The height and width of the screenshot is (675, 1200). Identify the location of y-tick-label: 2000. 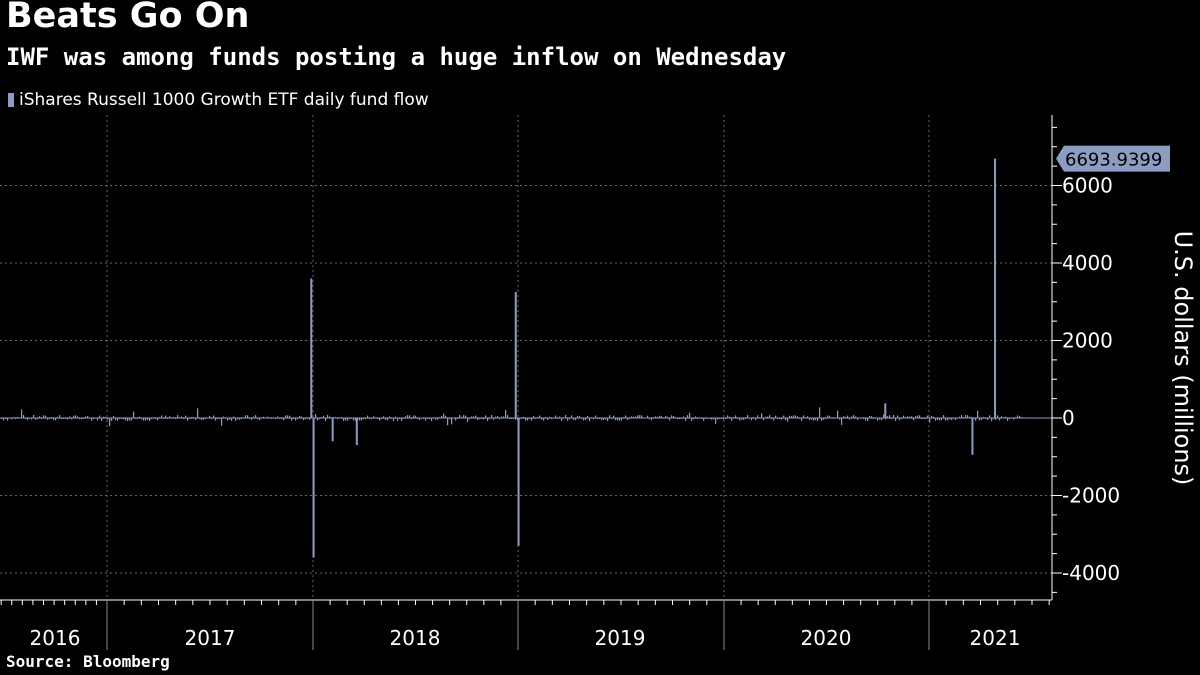
(1087, 341).